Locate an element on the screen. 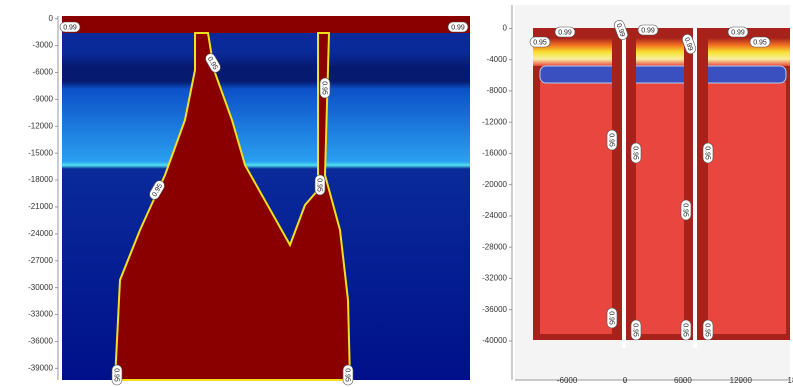 Image resolution: width=793 pixels, height=387 pixels. y-tick-label: -15000 is located at coordinates (40, 152).